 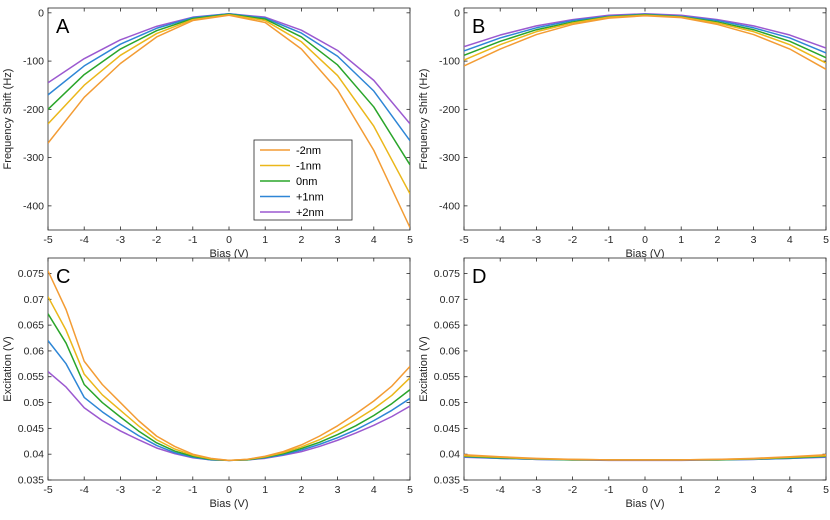 I want to click on panel-letter: D, so click(x=479, y=277).